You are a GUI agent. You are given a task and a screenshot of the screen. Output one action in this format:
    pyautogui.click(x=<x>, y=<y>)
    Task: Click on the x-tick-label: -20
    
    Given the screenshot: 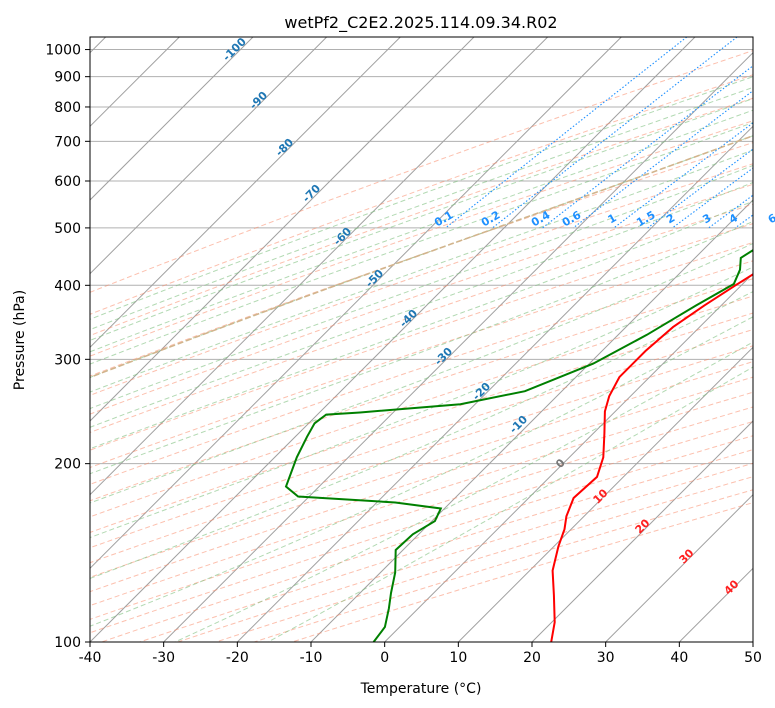 What is the action you would take?
    pyautogui.click(x=237, y=658)
    